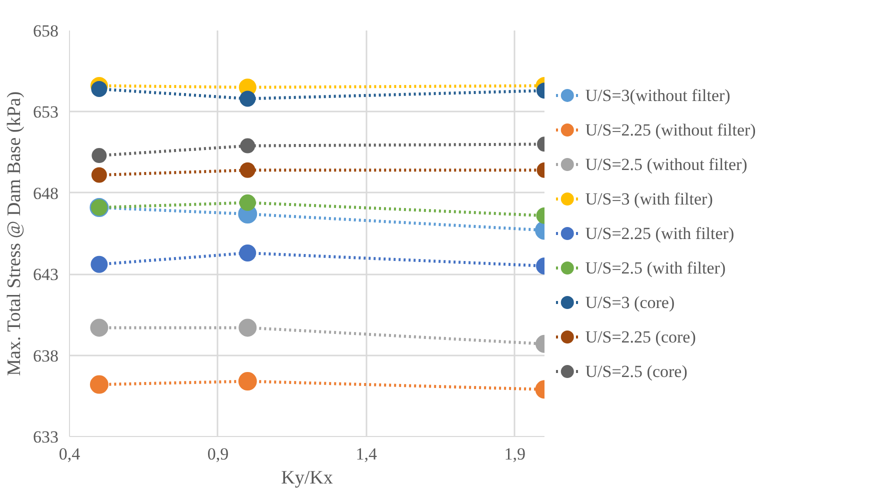 This screenshot has width=879, height=491. I want to click on y-tick-label: 648, so click(45, 193).